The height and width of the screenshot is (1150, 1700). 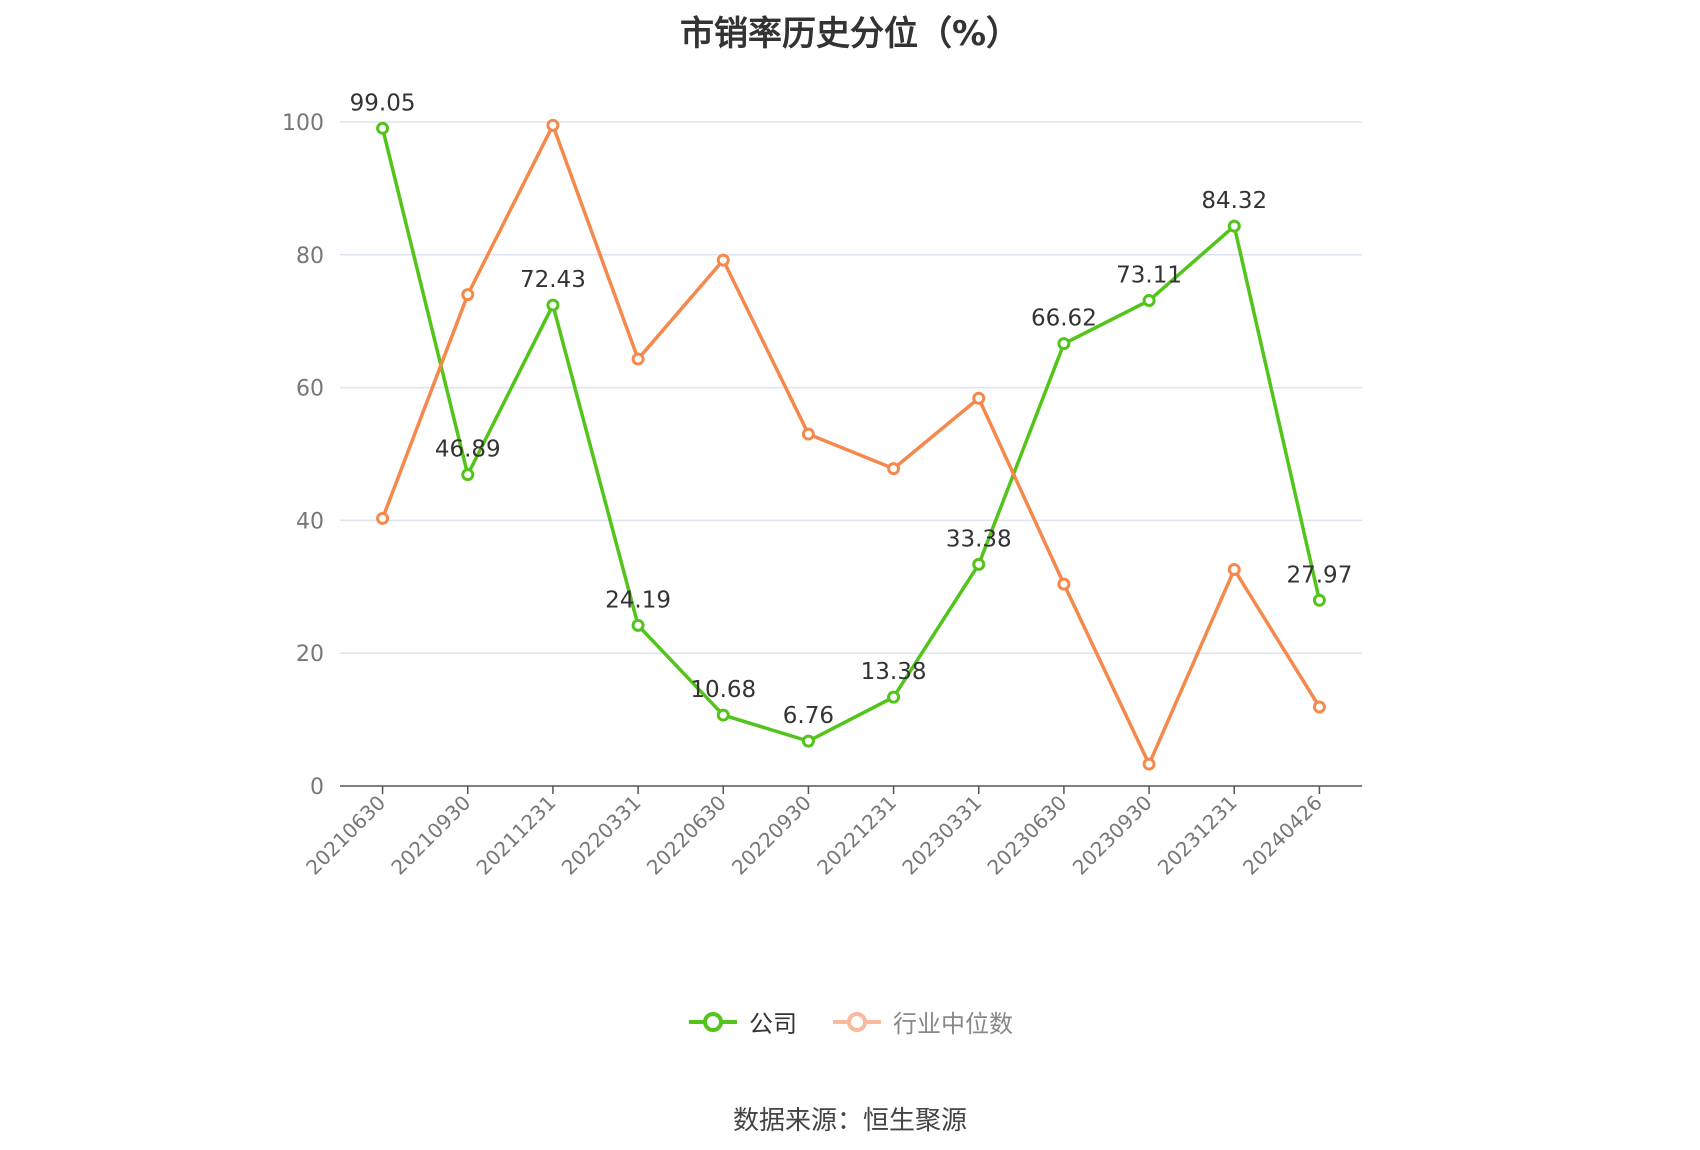 I want to click on y-tick-label: 40, so click(x=310, y=521).